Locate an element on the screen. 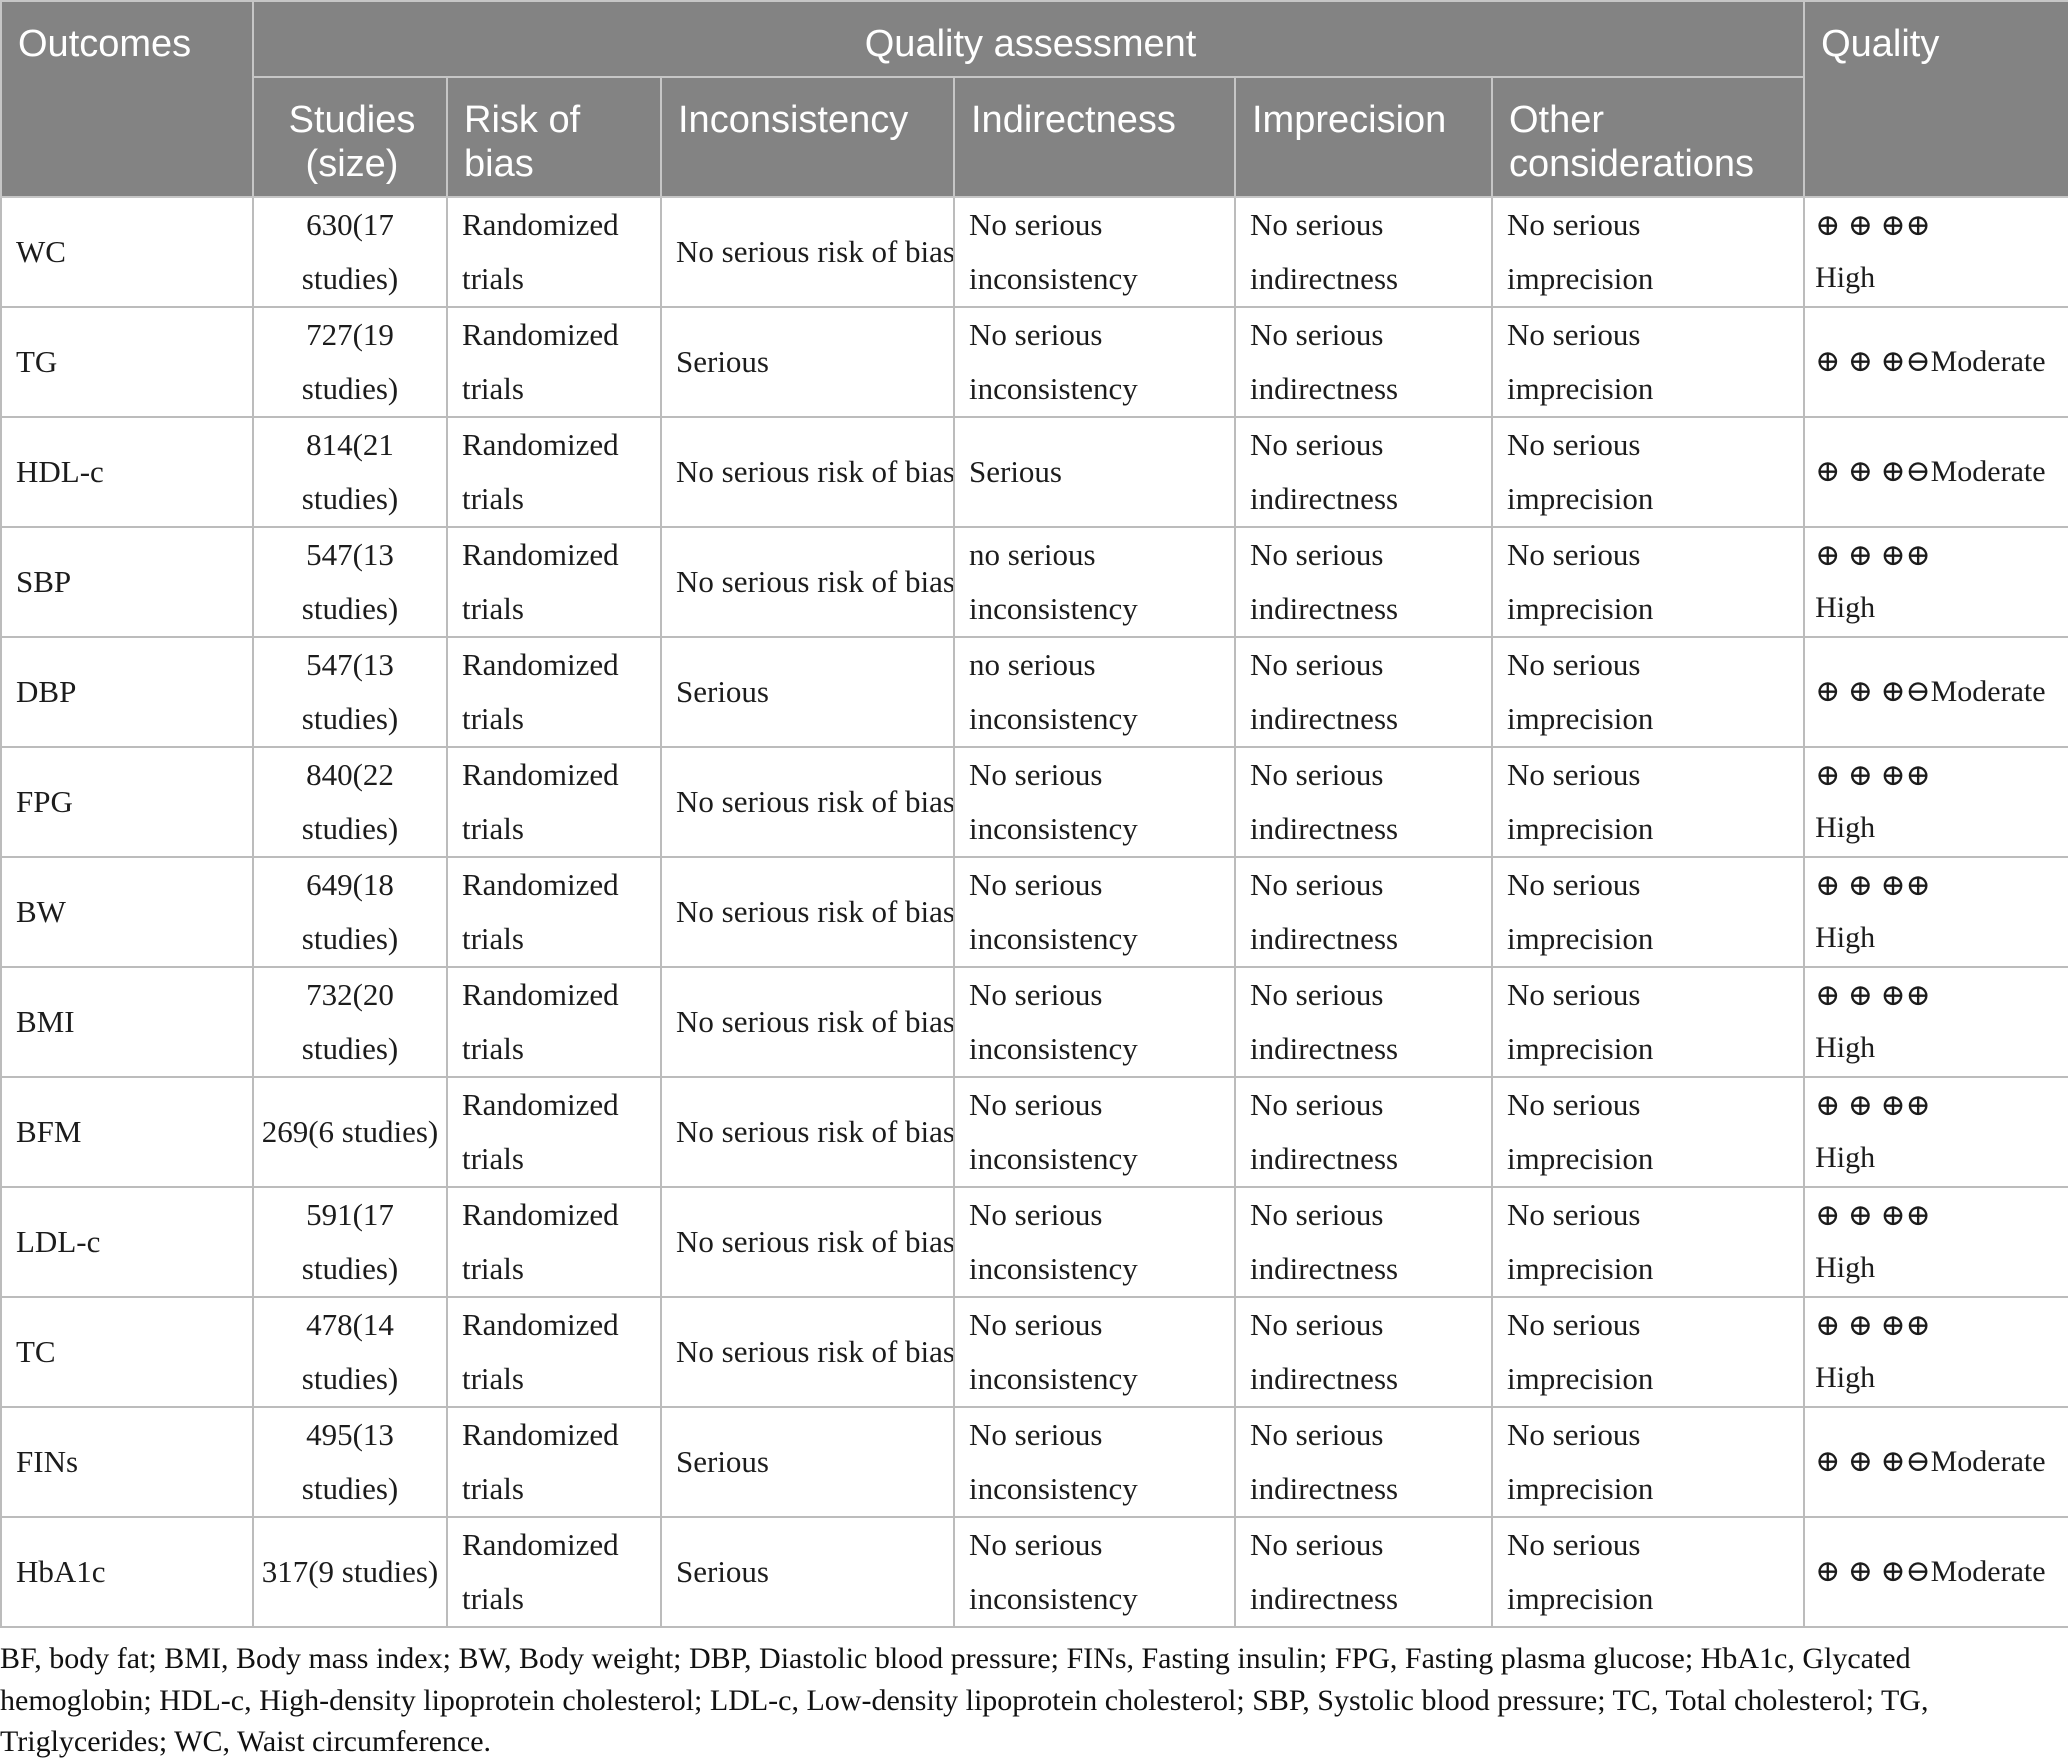 The image size is (2068, 1762). outcome-cell: WC is located at coordinates (127, 252).